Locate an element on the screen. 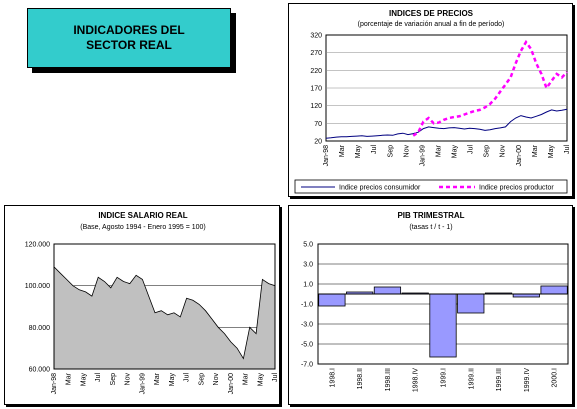  series-line-consumidor is located at coordinates (446, 123).